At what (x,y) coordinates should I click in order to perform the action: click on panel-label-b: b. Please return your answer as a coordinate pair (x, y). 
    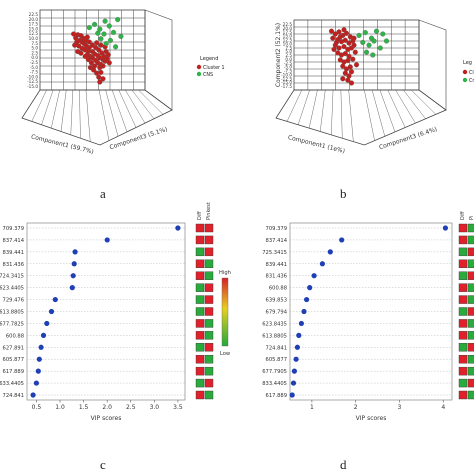
    Looking at the image, I should click on (343, 193).